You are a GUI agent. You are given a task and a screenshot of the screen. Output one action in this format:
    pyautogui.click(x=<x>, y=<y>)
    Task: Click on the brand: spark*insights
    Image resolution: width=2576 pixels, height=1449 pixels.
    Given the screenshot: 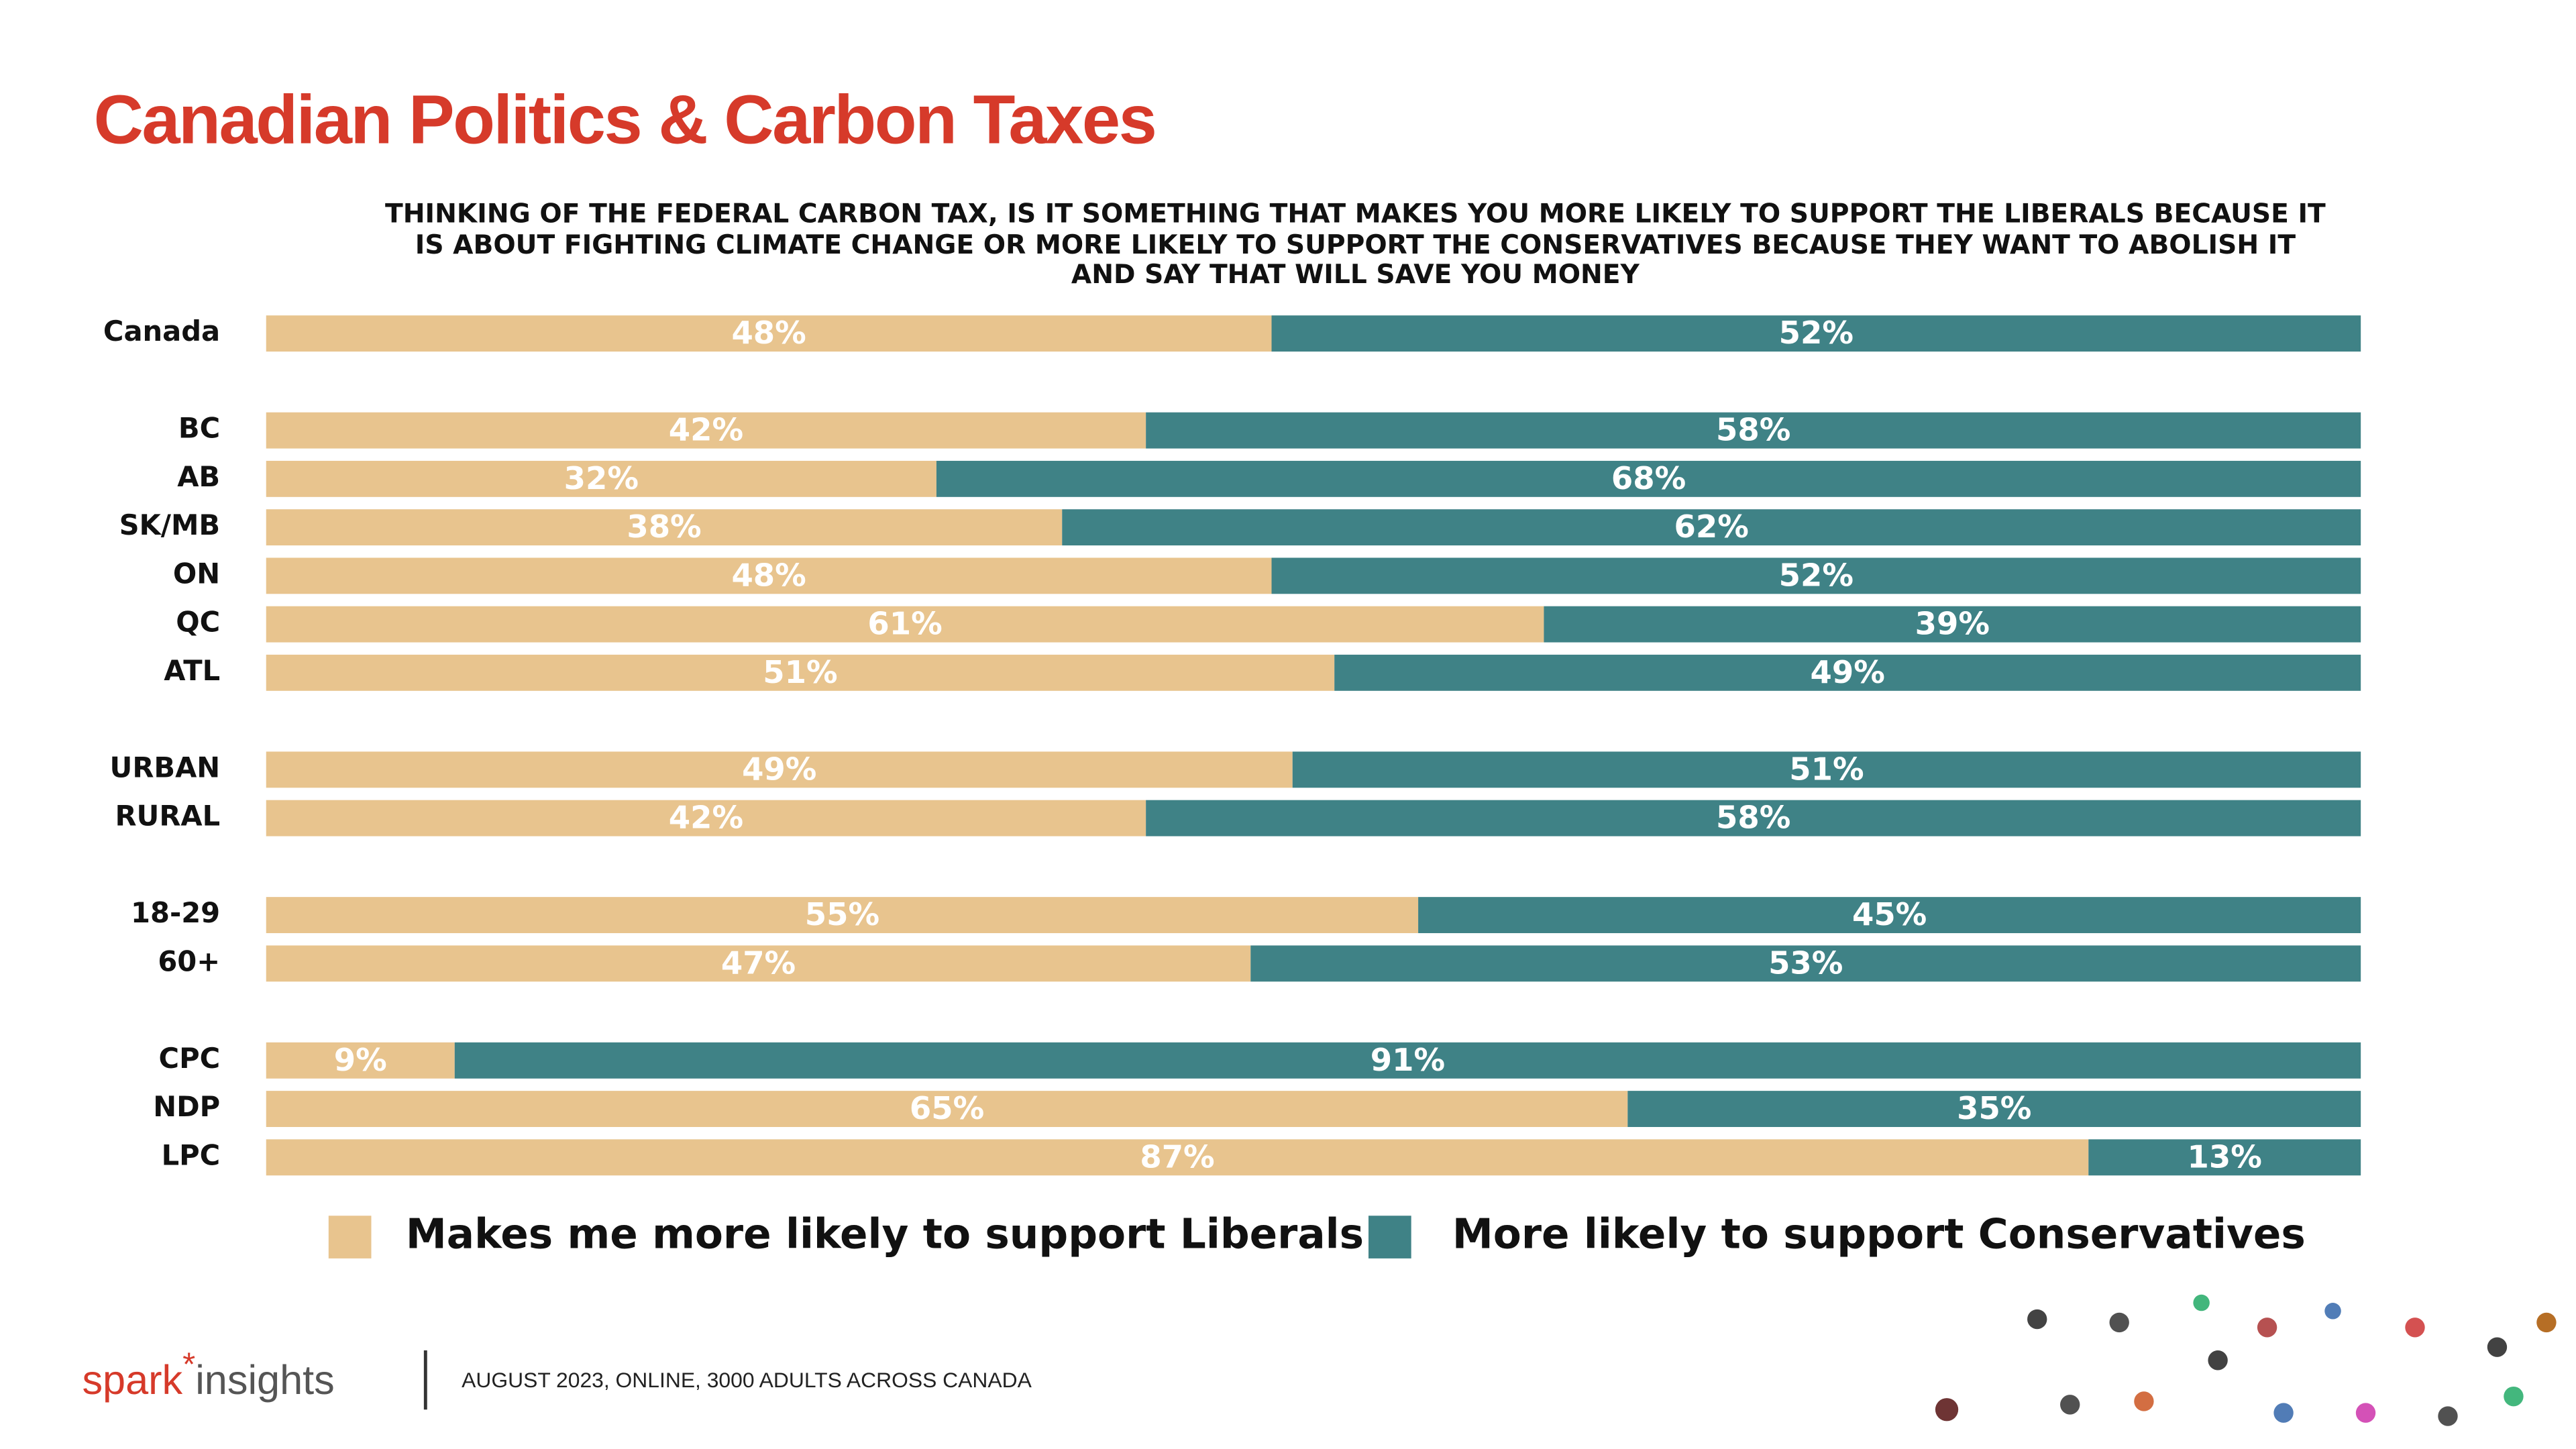 What is the action you would take?
    pyautogui.click(x=208, y=1374)
    